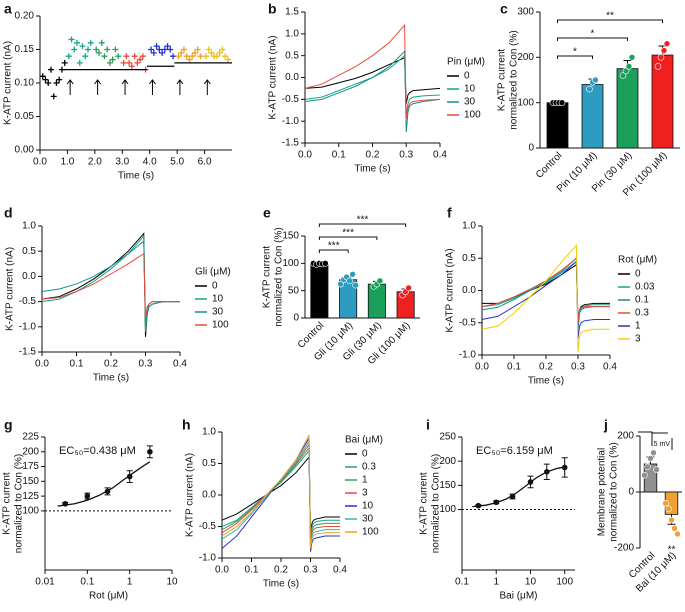 The height and width of the screenshot is (612, 685). Describe the element at coordinates (333, 251) in the screenshot. I see `significance-bracket` at that location.